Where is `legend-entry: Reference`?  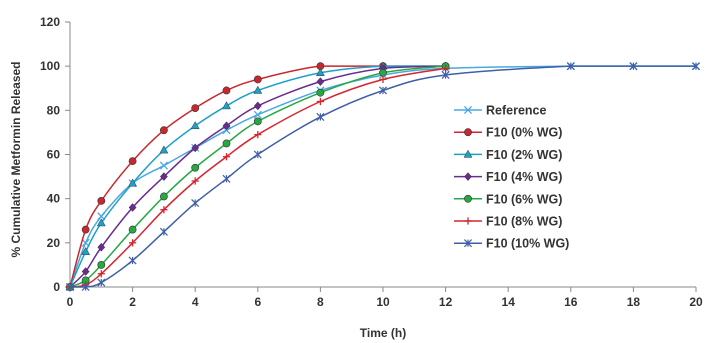 legend-entry: Reference is located at coordinates (500, 111).